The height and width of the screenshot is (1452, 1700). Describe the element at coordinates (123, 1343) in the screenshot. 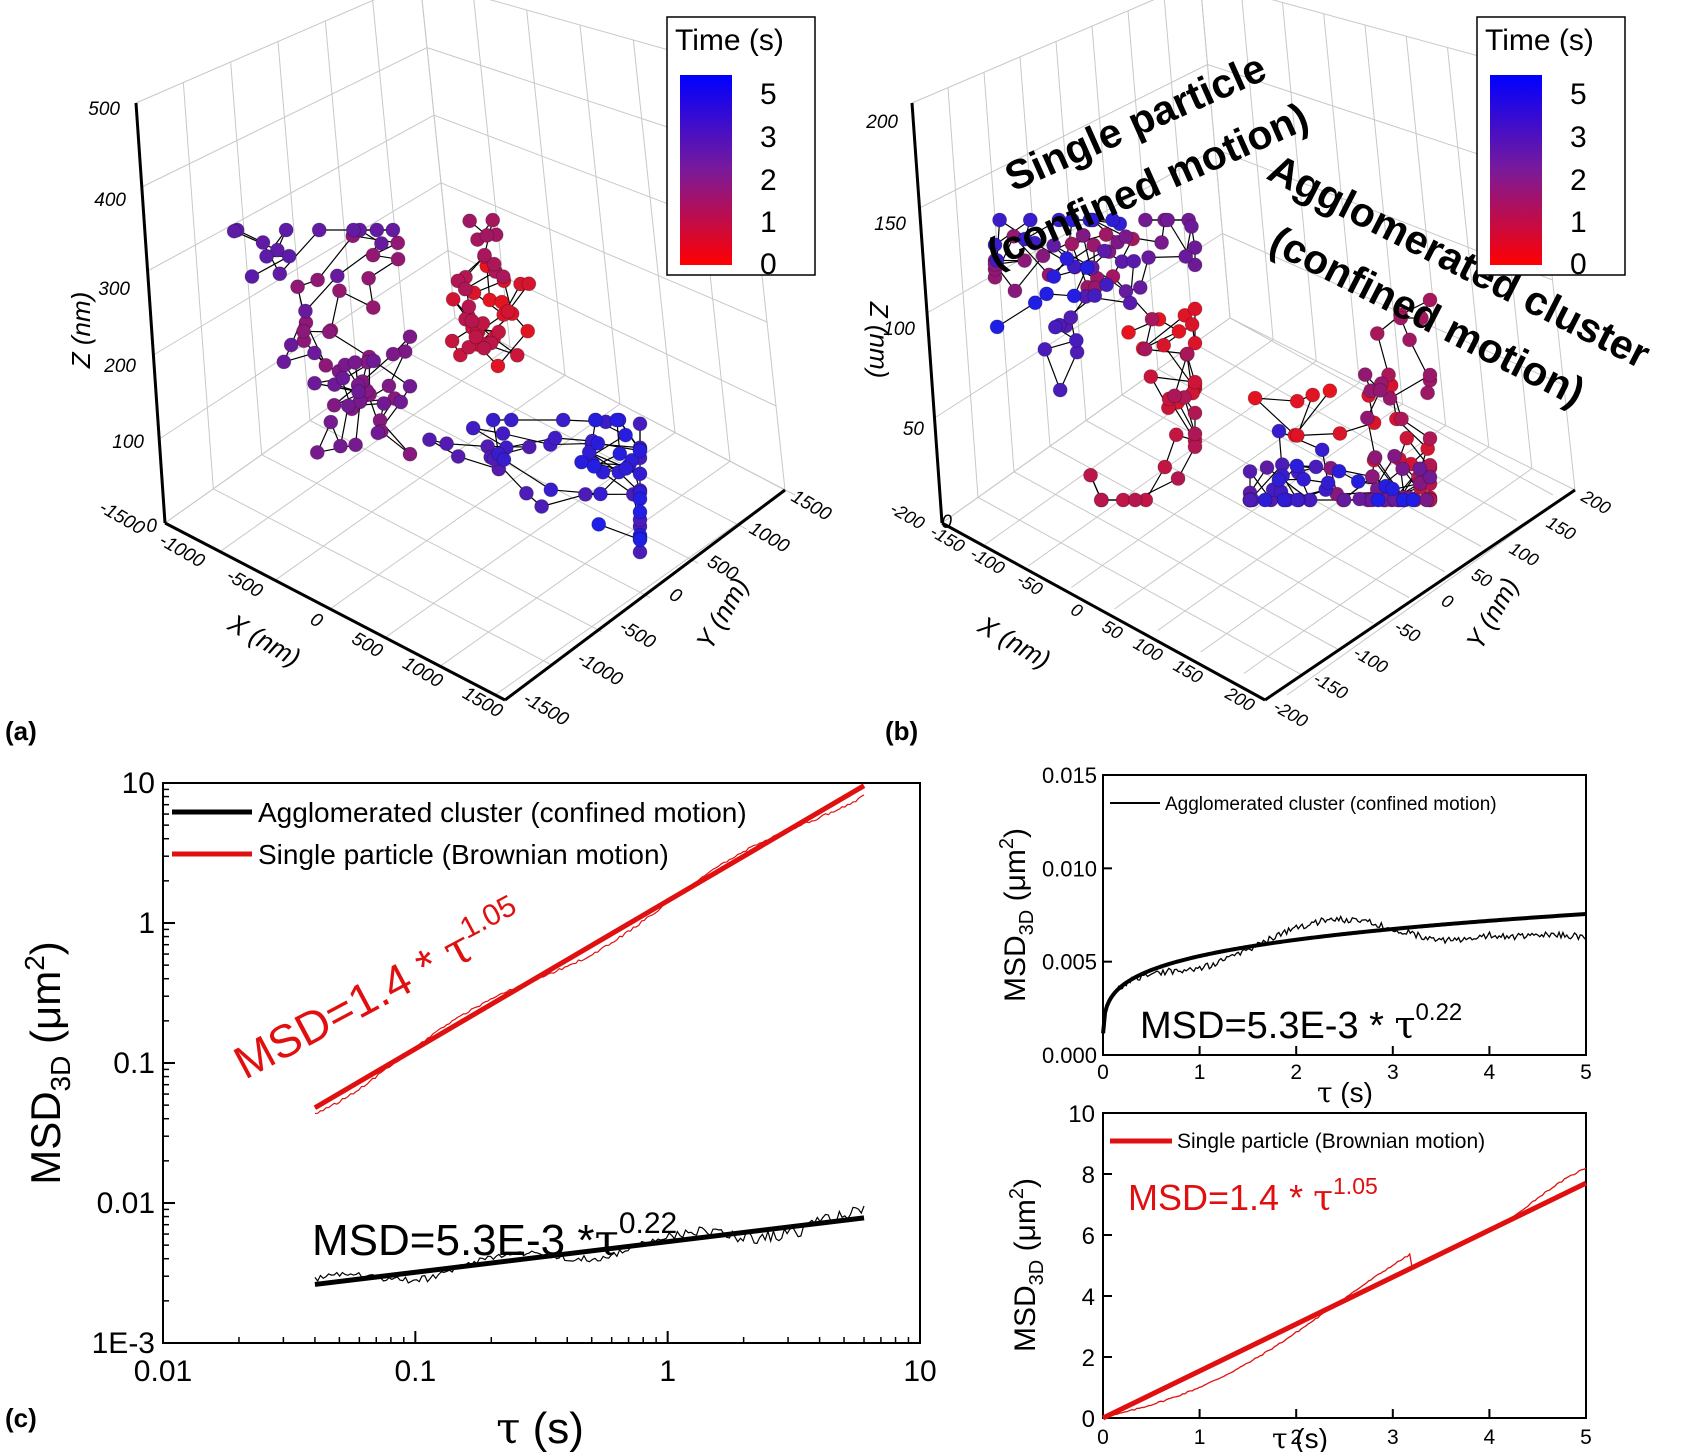

I see `y-tick-label: 1E-3` at that location.